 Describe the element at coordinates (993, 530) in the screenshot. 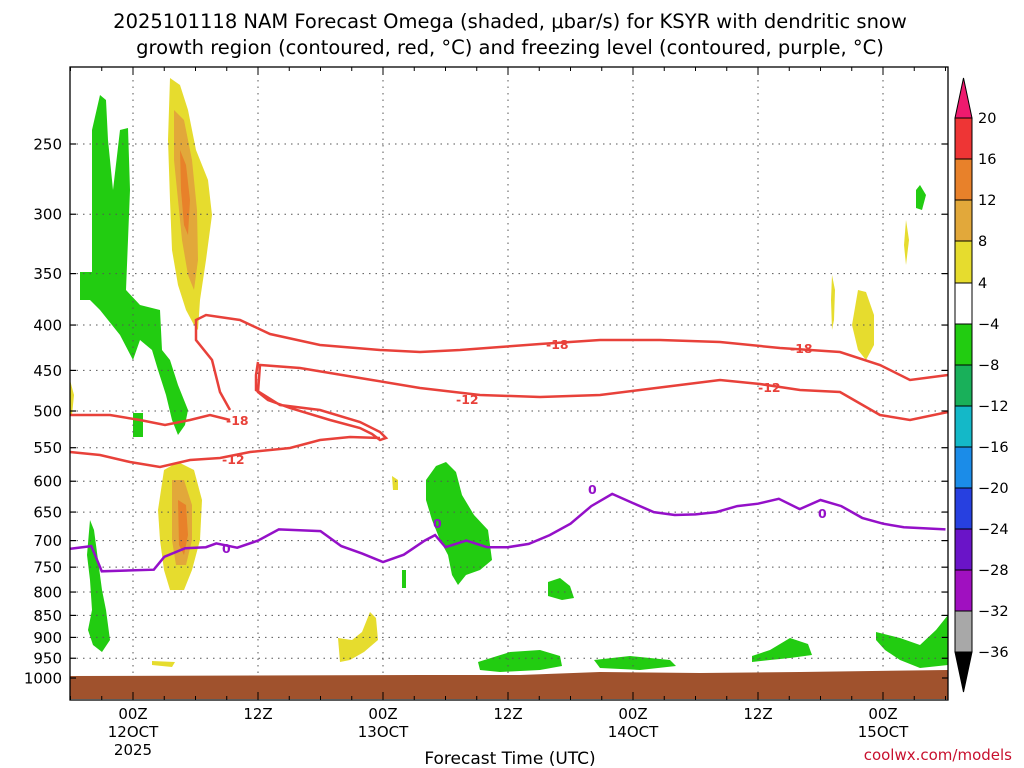

I see `colorbar-label-10: −24` at that location.